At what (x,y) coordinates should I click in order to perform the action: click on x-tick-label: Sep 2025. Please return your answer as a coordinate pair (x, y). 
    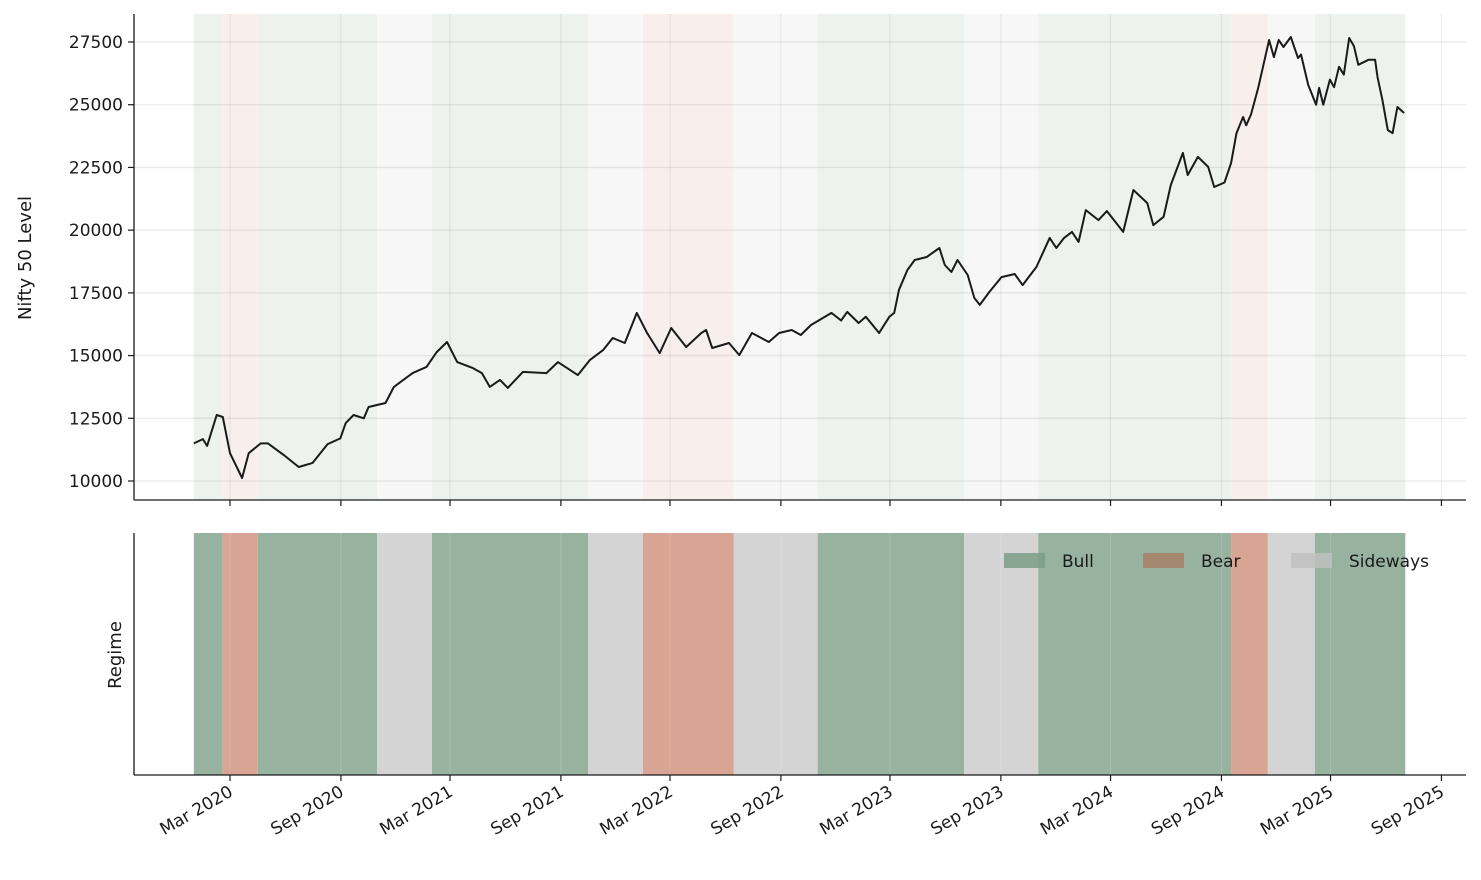
    Looking at the image, I should click on (1408, 811).